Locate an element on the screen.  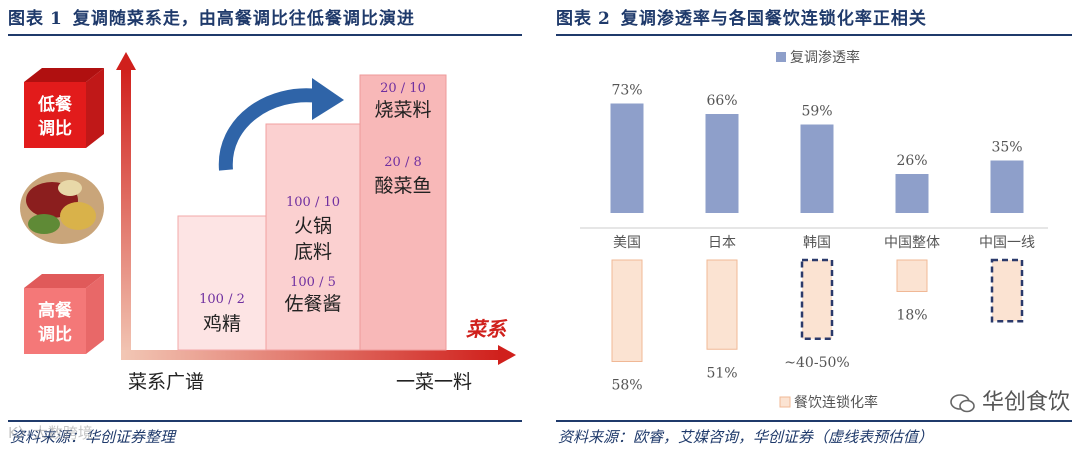
label-shaocailiao: 烧菜料 is located at coordinates (402, 110).